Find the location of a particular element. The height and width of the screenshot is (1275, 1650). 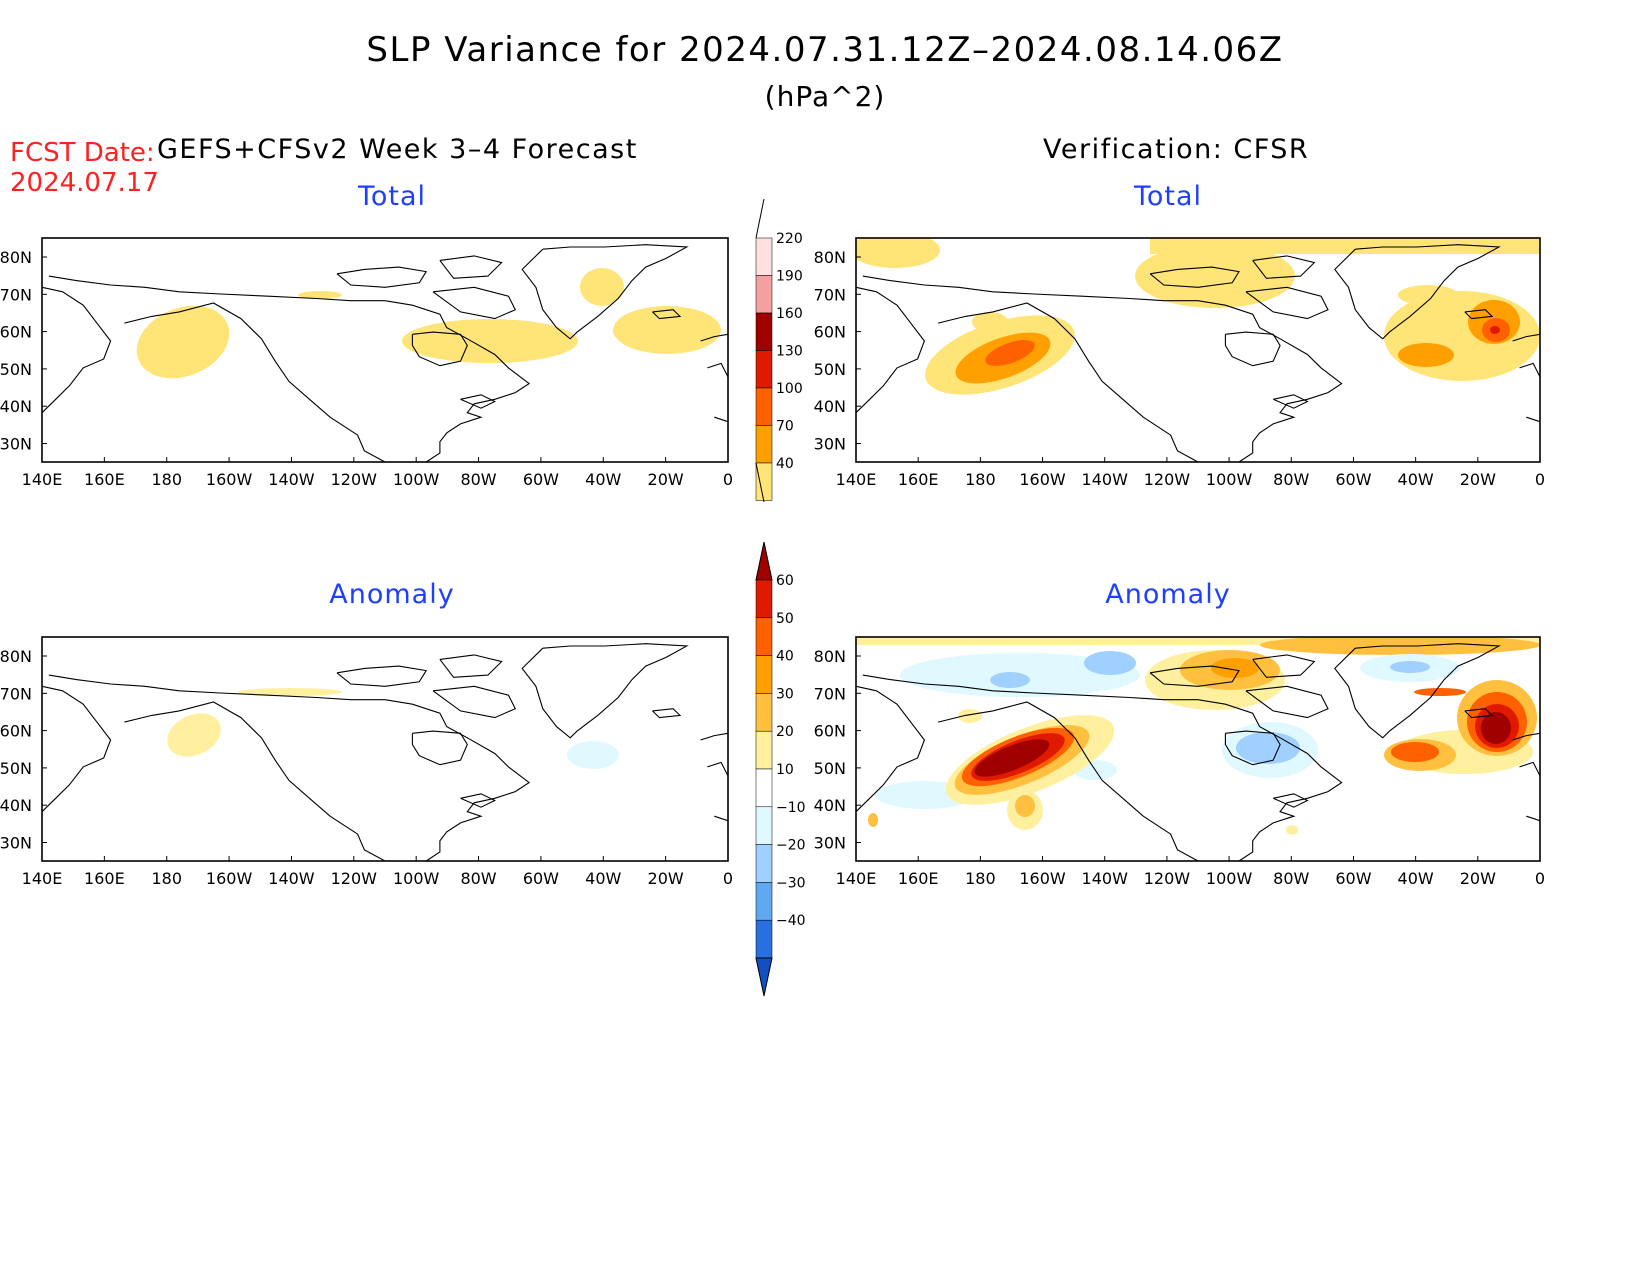

lon-tick-label: 140E is located at coordinates (42, 479).